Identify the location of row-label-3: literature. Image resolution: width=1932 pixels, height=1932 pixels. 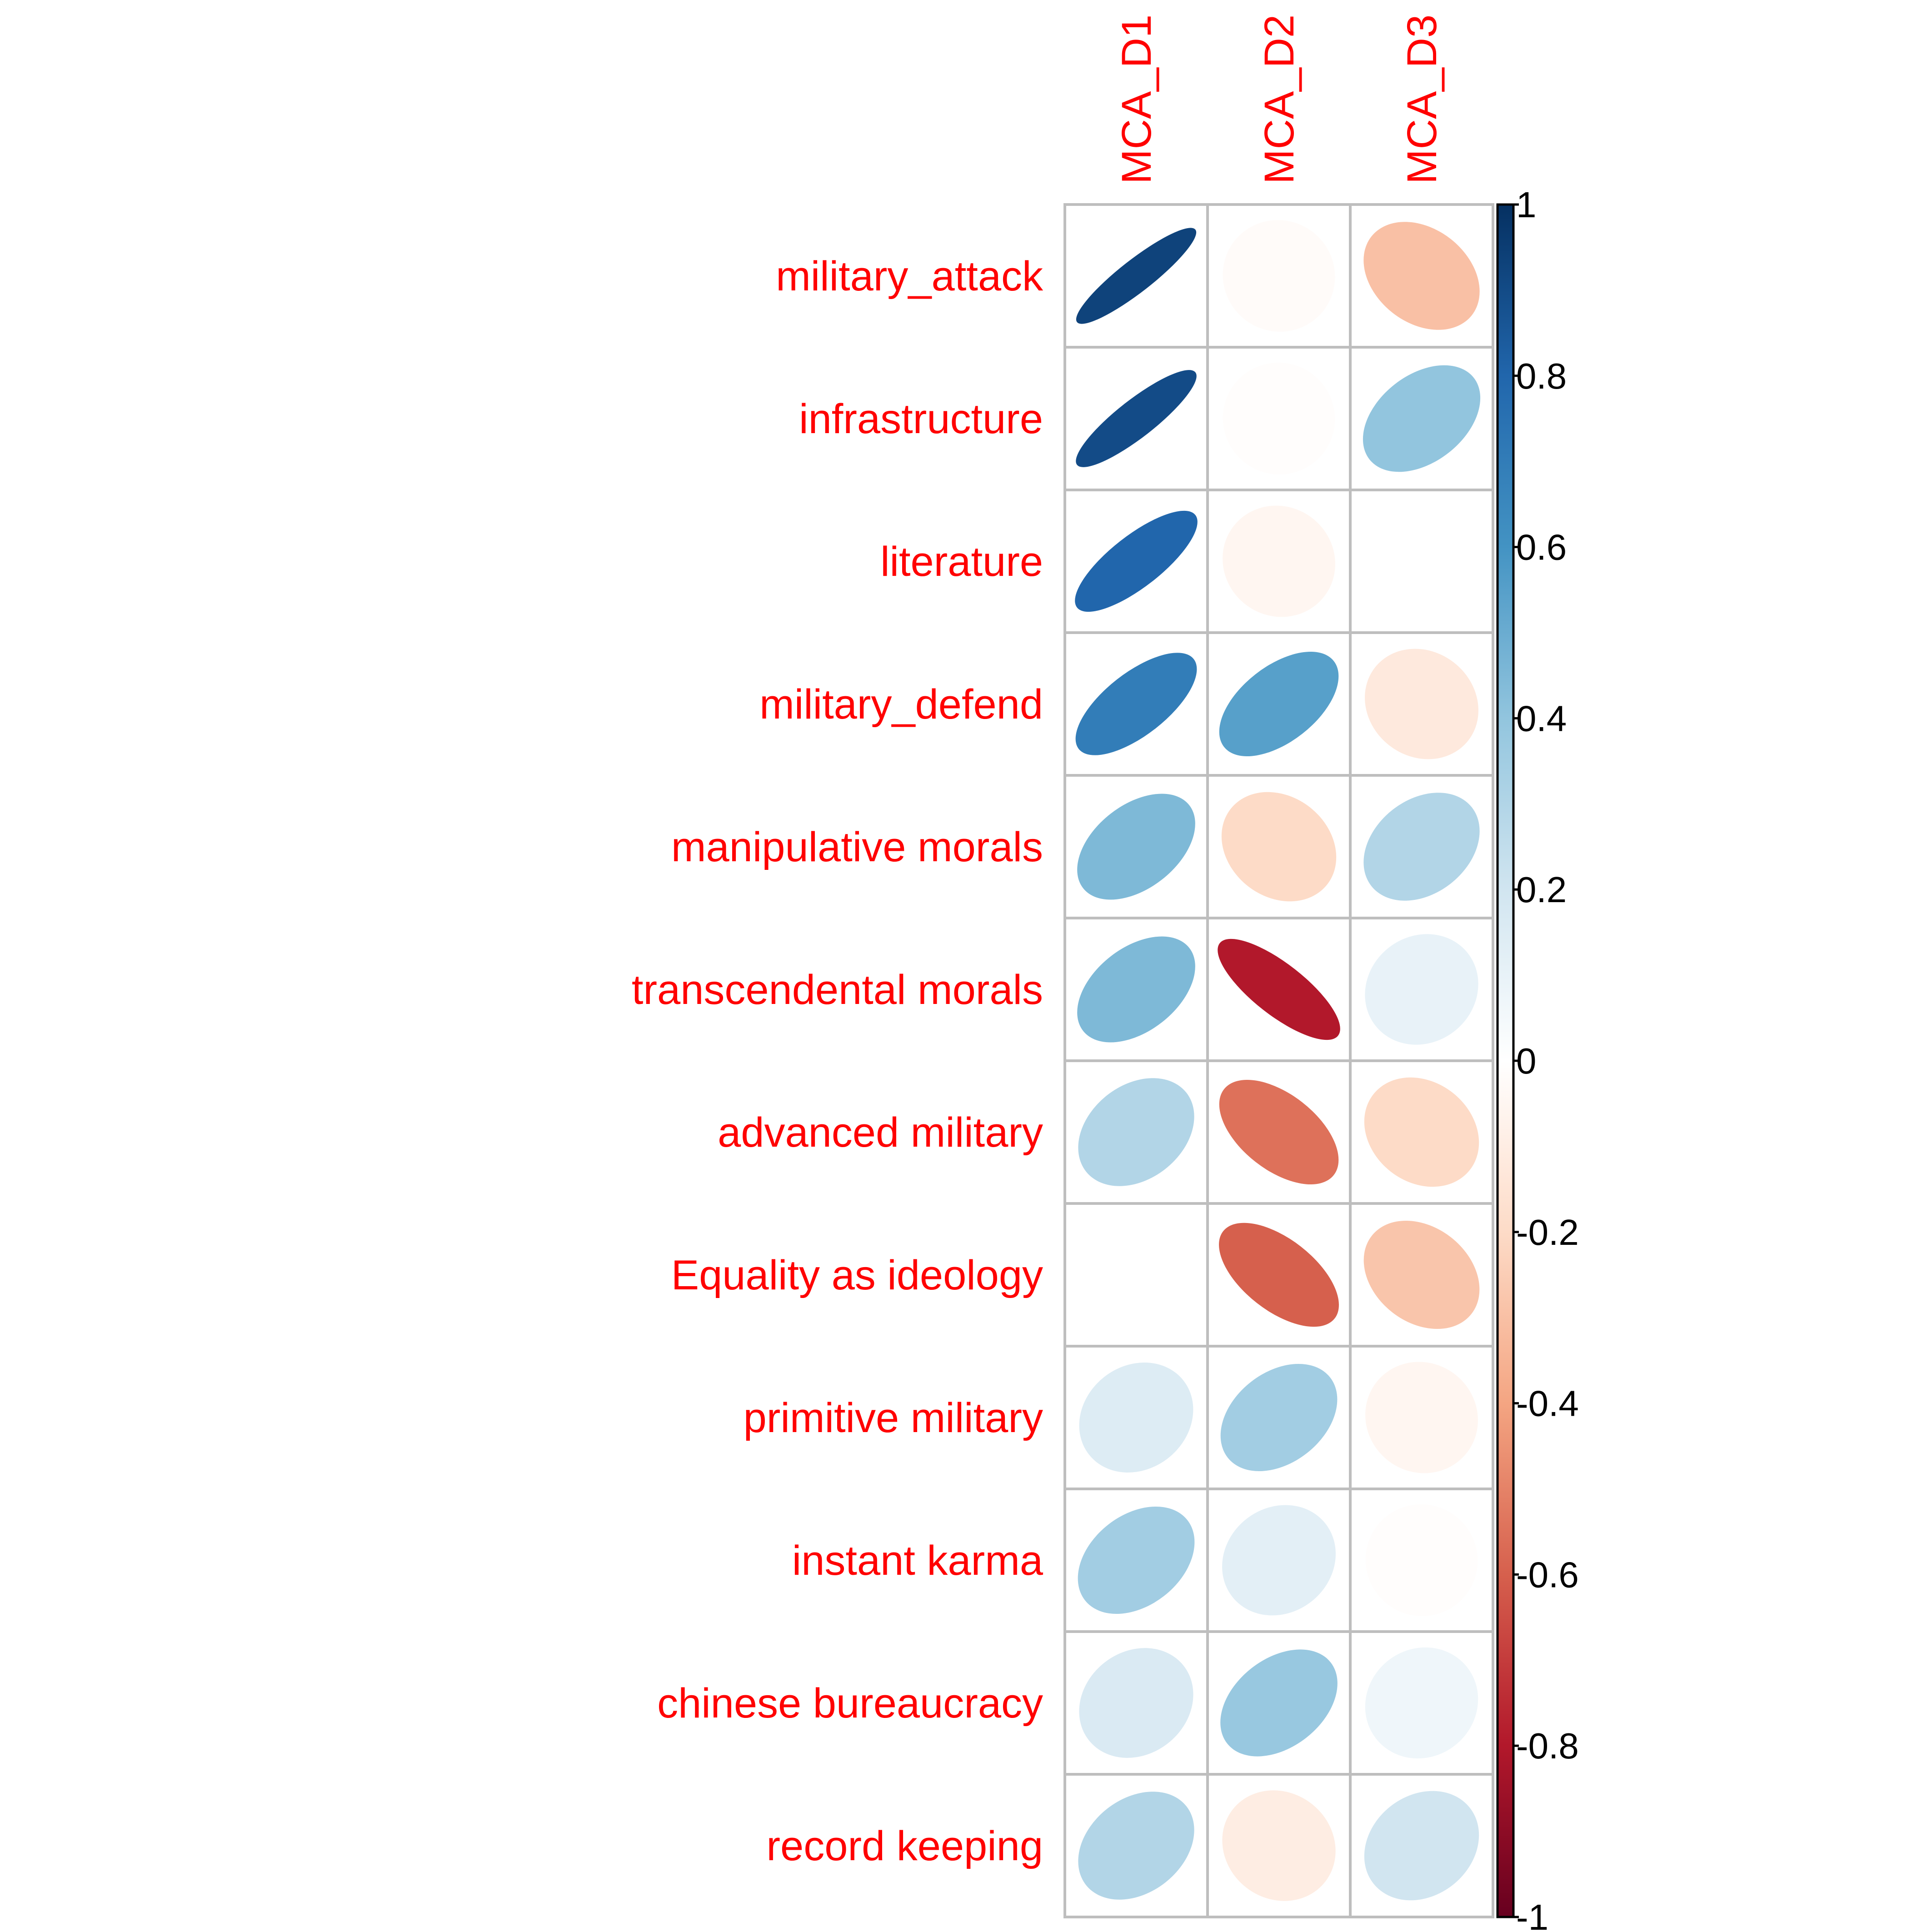
(961, 562).